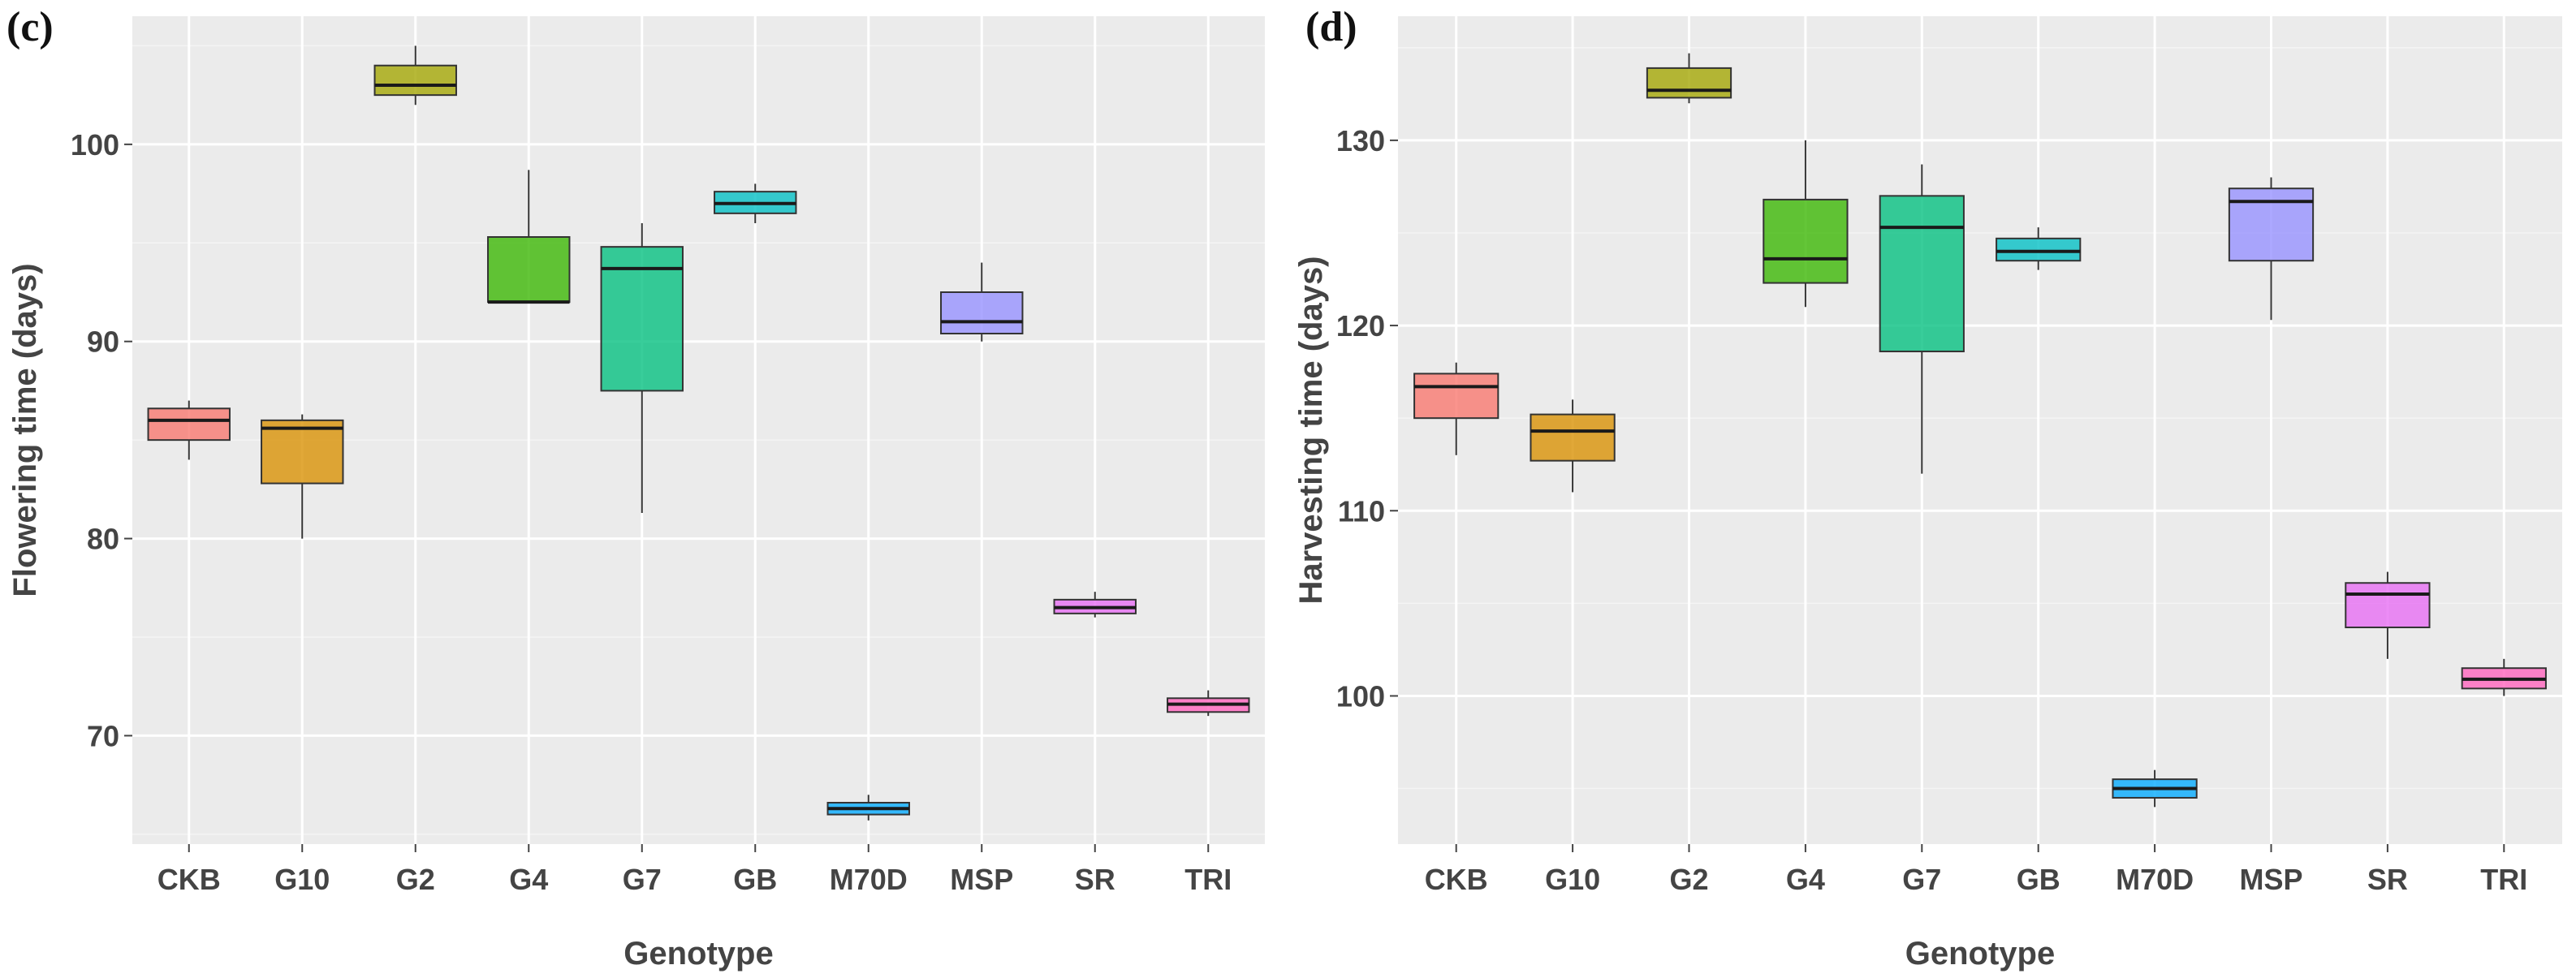 This screenshot has width=2576, height=978. Describe the element at coordinates (103, 539) in the screenshot. I see `y-tick-label: 80` at that location.